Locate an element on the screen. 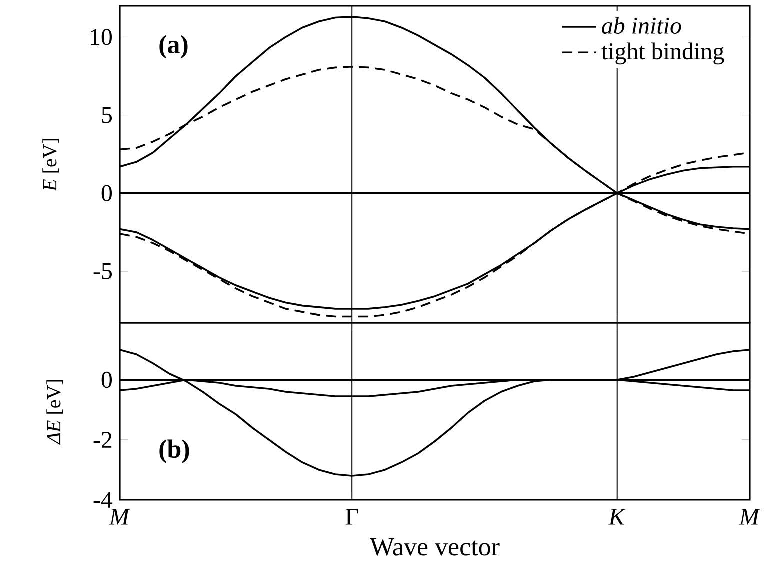  annotation: (a) is located at coordinates (174, 47).